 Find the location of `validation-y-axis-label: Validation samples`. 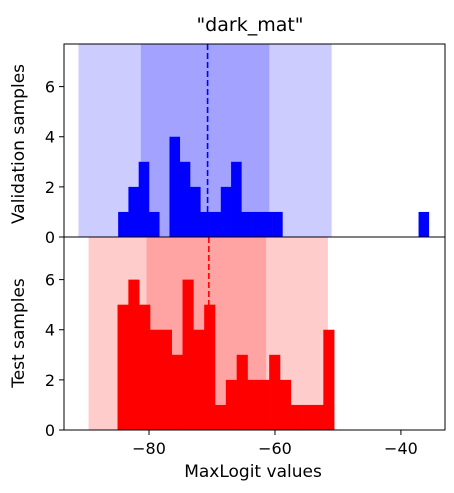

validation-y-axis-label: Validation samples is located at coordinates (19, 144).